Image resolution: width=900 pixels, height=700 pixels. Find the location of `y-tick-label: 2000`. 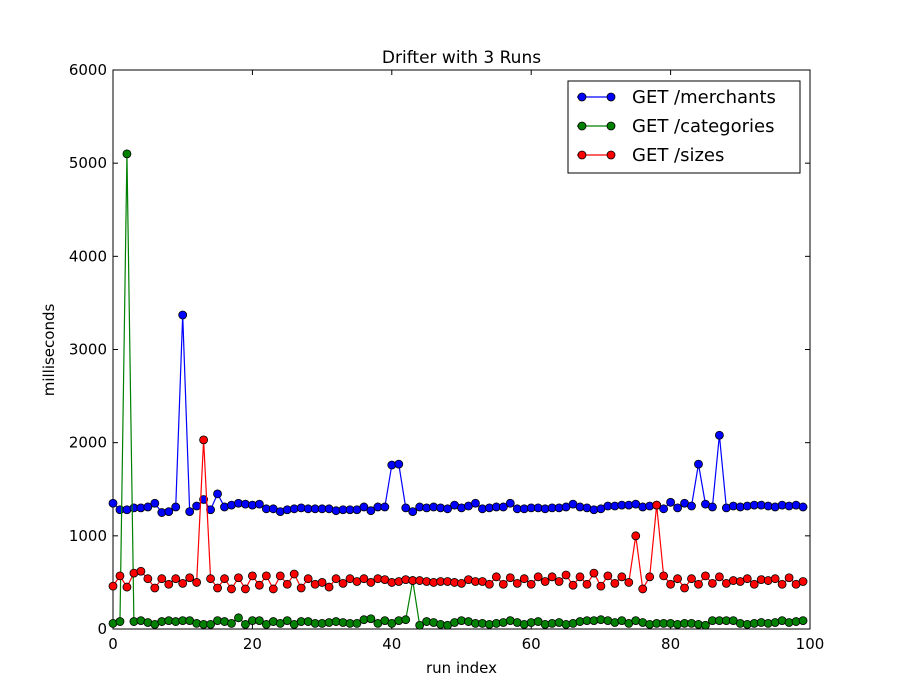

y-tick-label: 2000 is located at coordinates (88, 443).